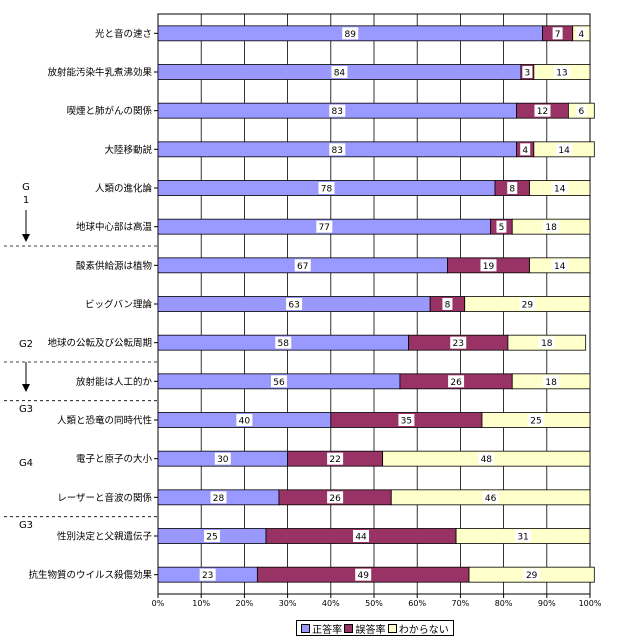 The height and width of the screenshot is (644, 623). I want to click on data-label: 12, so click(542, 112).